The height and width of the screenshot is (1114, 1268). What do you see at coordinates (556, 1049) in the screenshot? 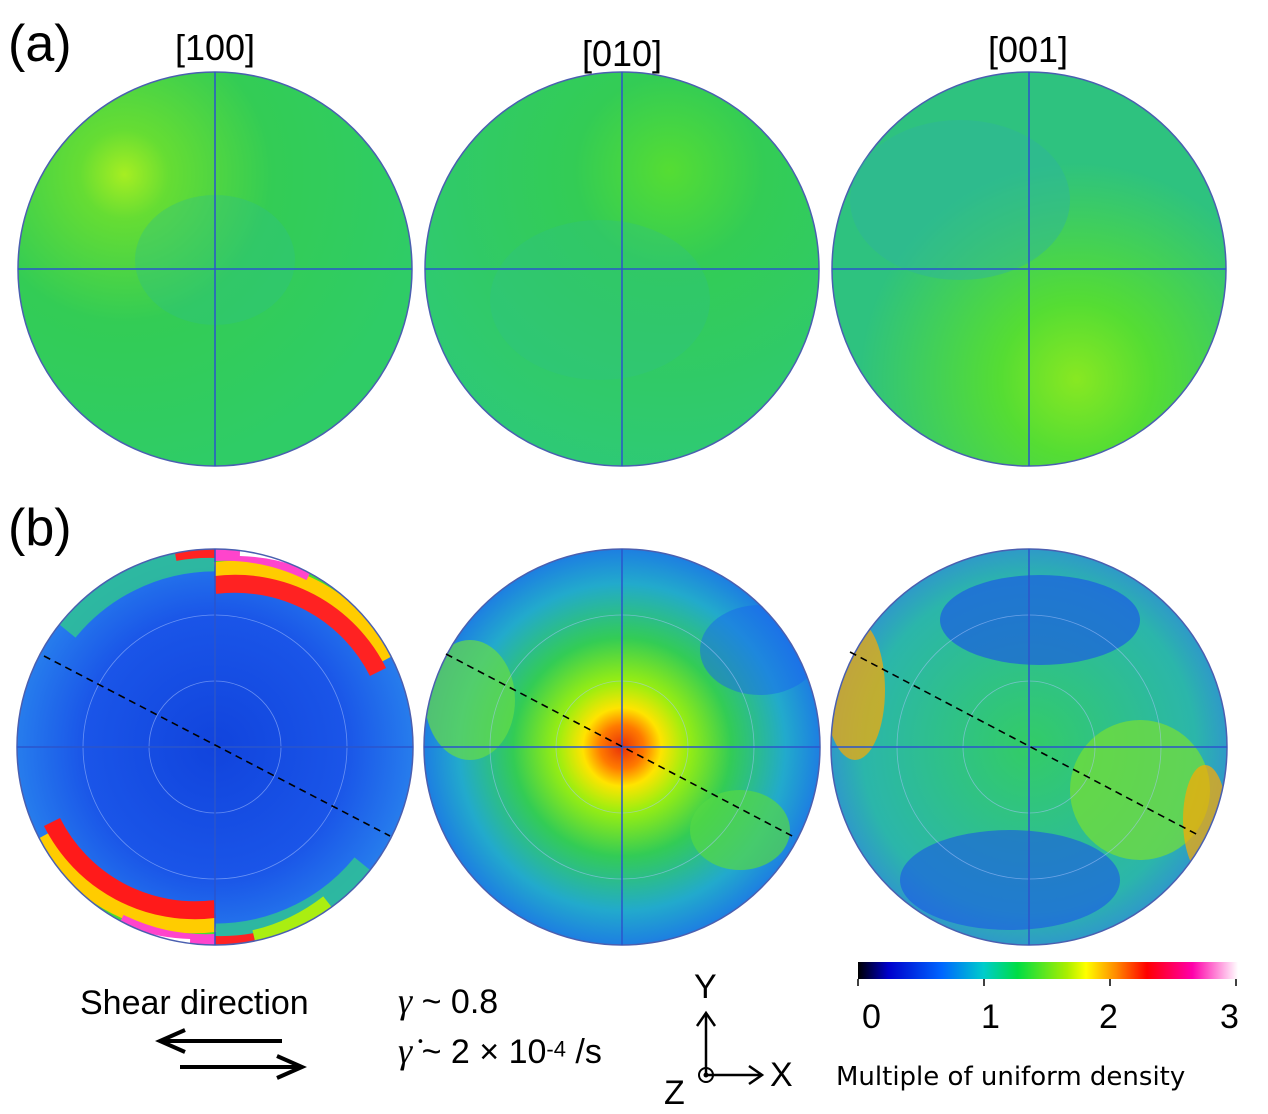
I see `gamma-rate-exponent: -4` at bounding box center [556, 1049].